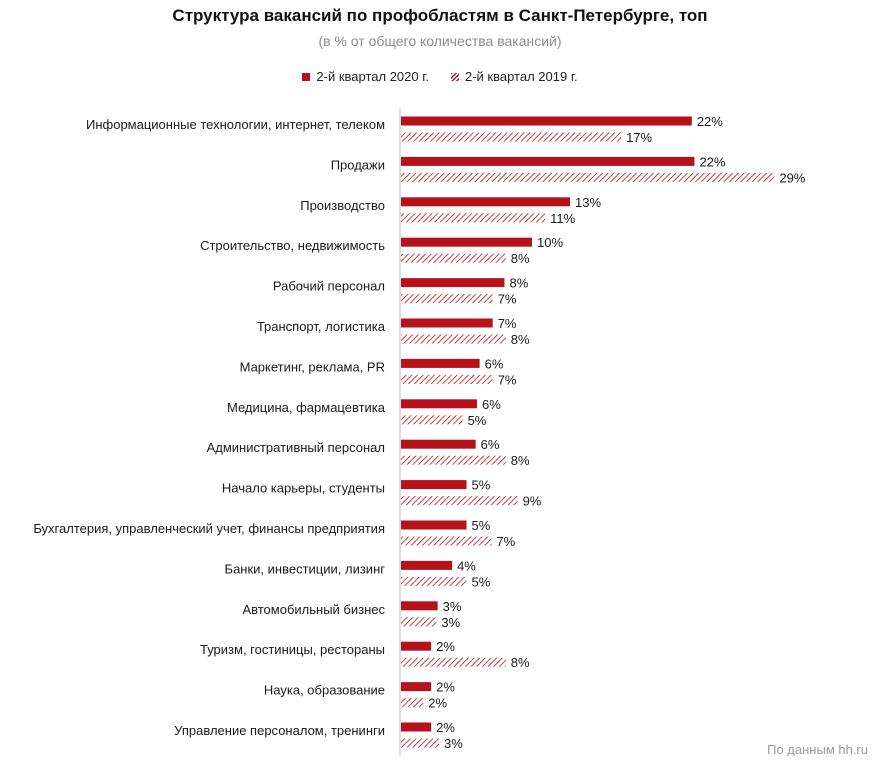 Image resolution: width=880 pixels, height=770 pixels. What do you see at coordinates (466, 565) in the screenshot?
I see `value-label-2020: 4%` at bounding box center [466, 565].